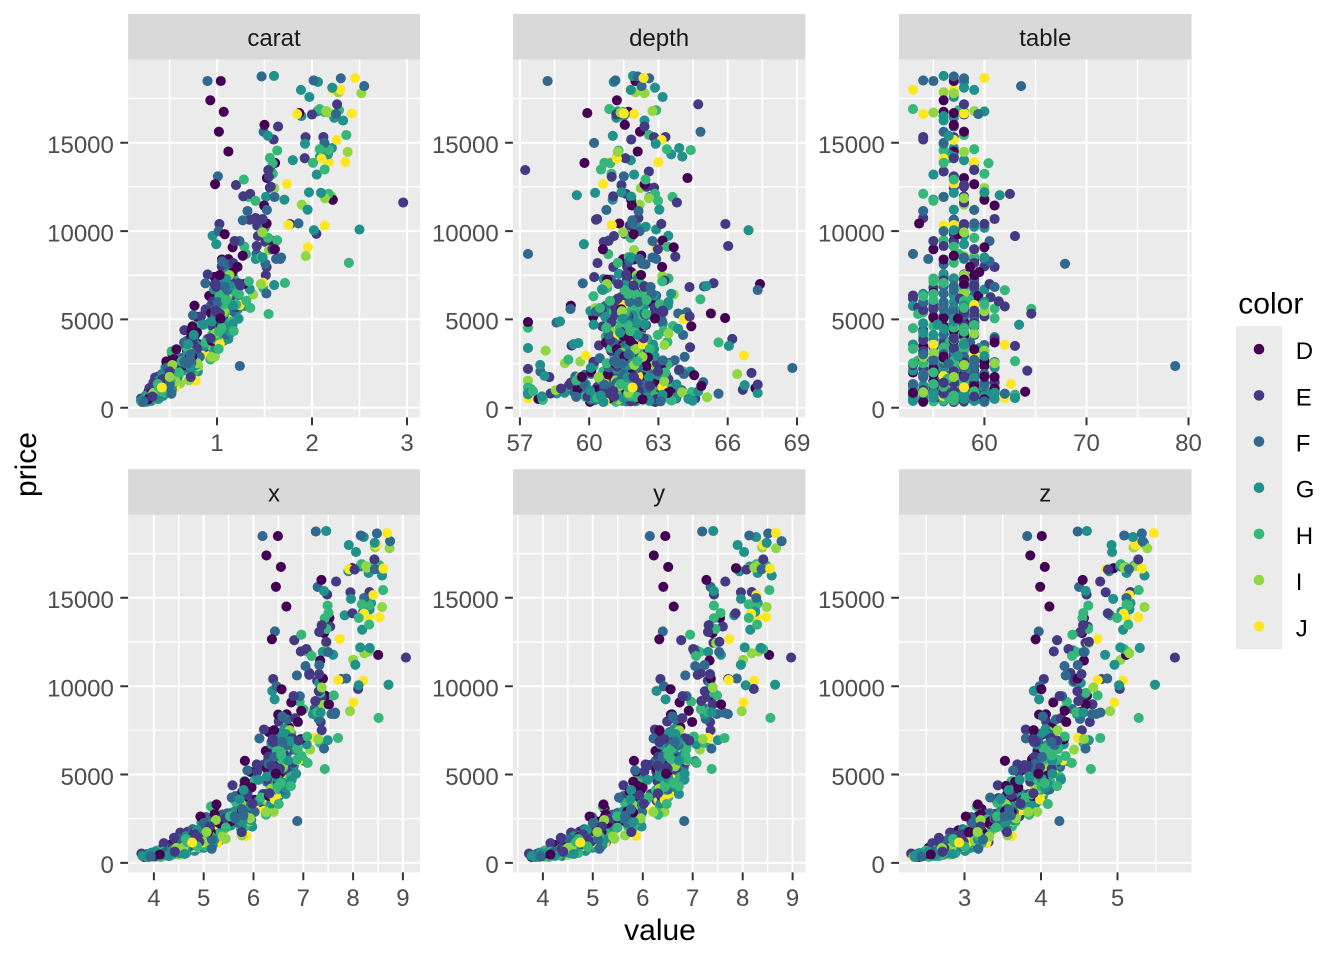  Describe the element at coordinates (1045, 493) in the screenshot. I see `svg-text: z` at that location.